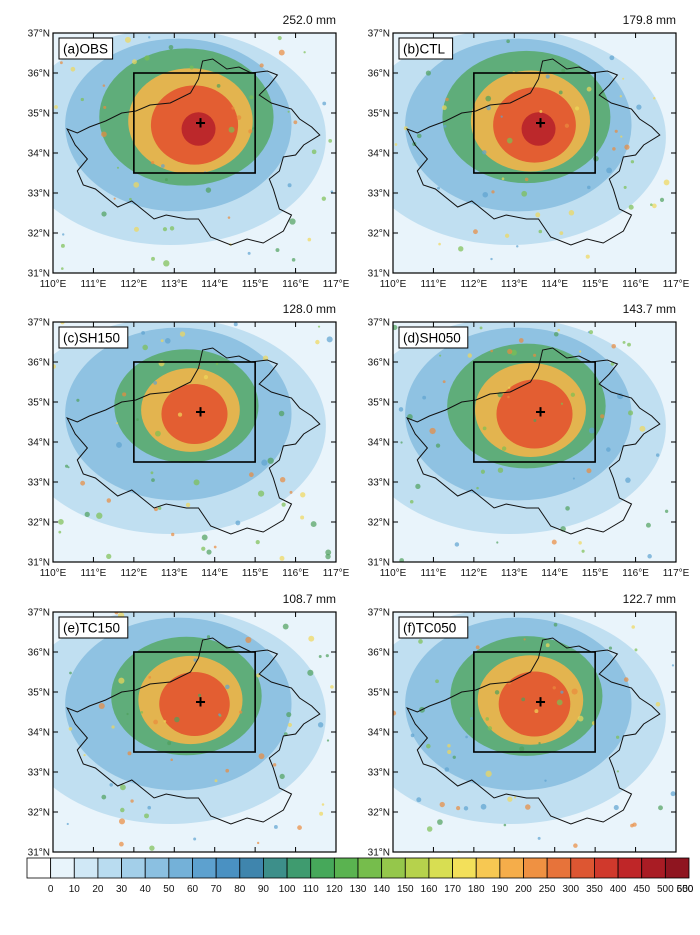 Image resolution: width=700 pixels, height=935 pixels. Describe the element at coordinates (424, 49) in the screenshot. I see `panel-label: (b)CTL` at that location.